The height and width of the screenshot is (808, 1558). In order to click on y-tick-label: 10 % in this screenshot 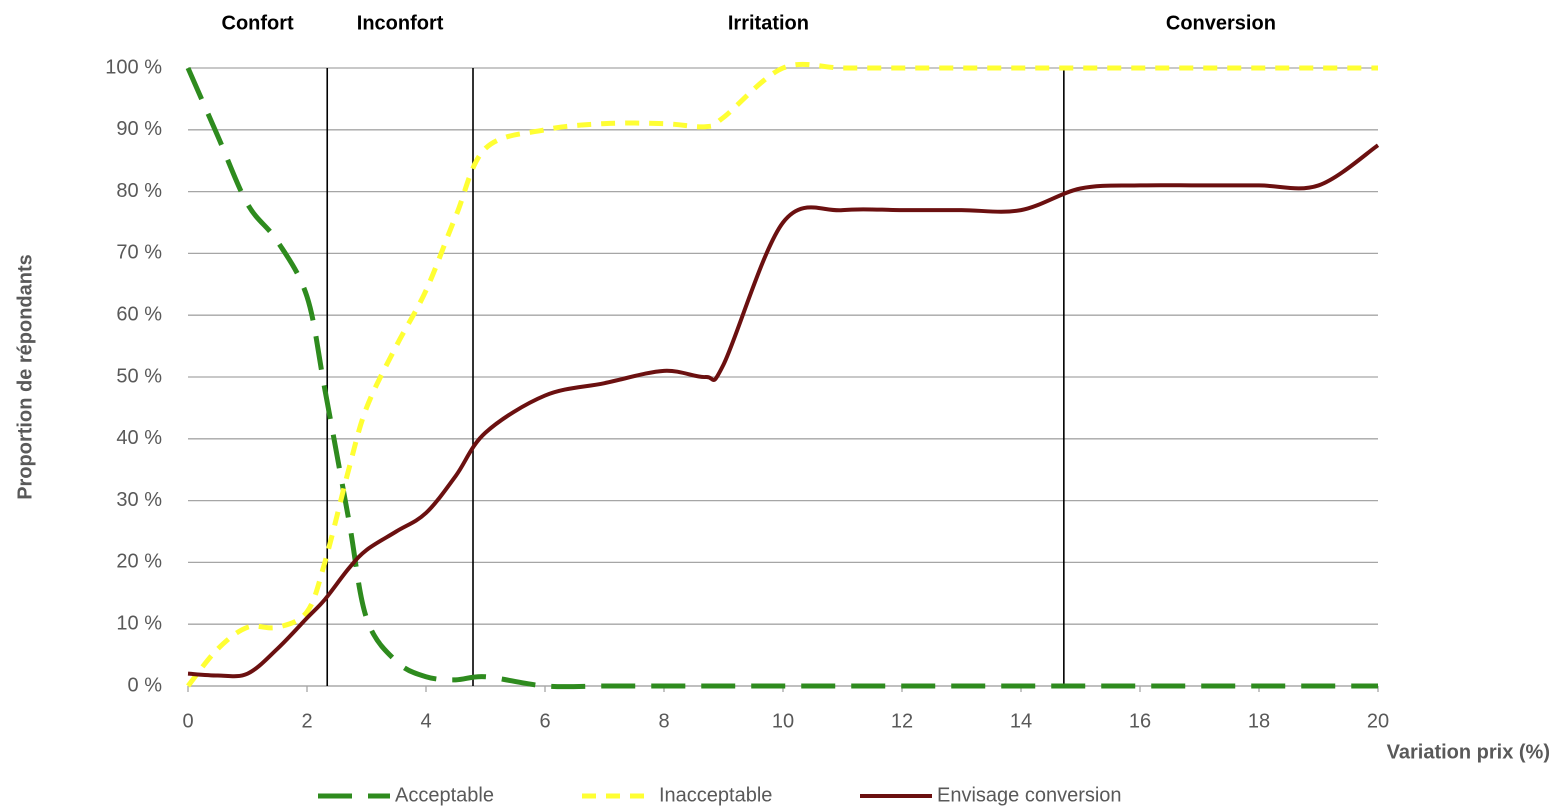, I will do `click(139, 623)`.